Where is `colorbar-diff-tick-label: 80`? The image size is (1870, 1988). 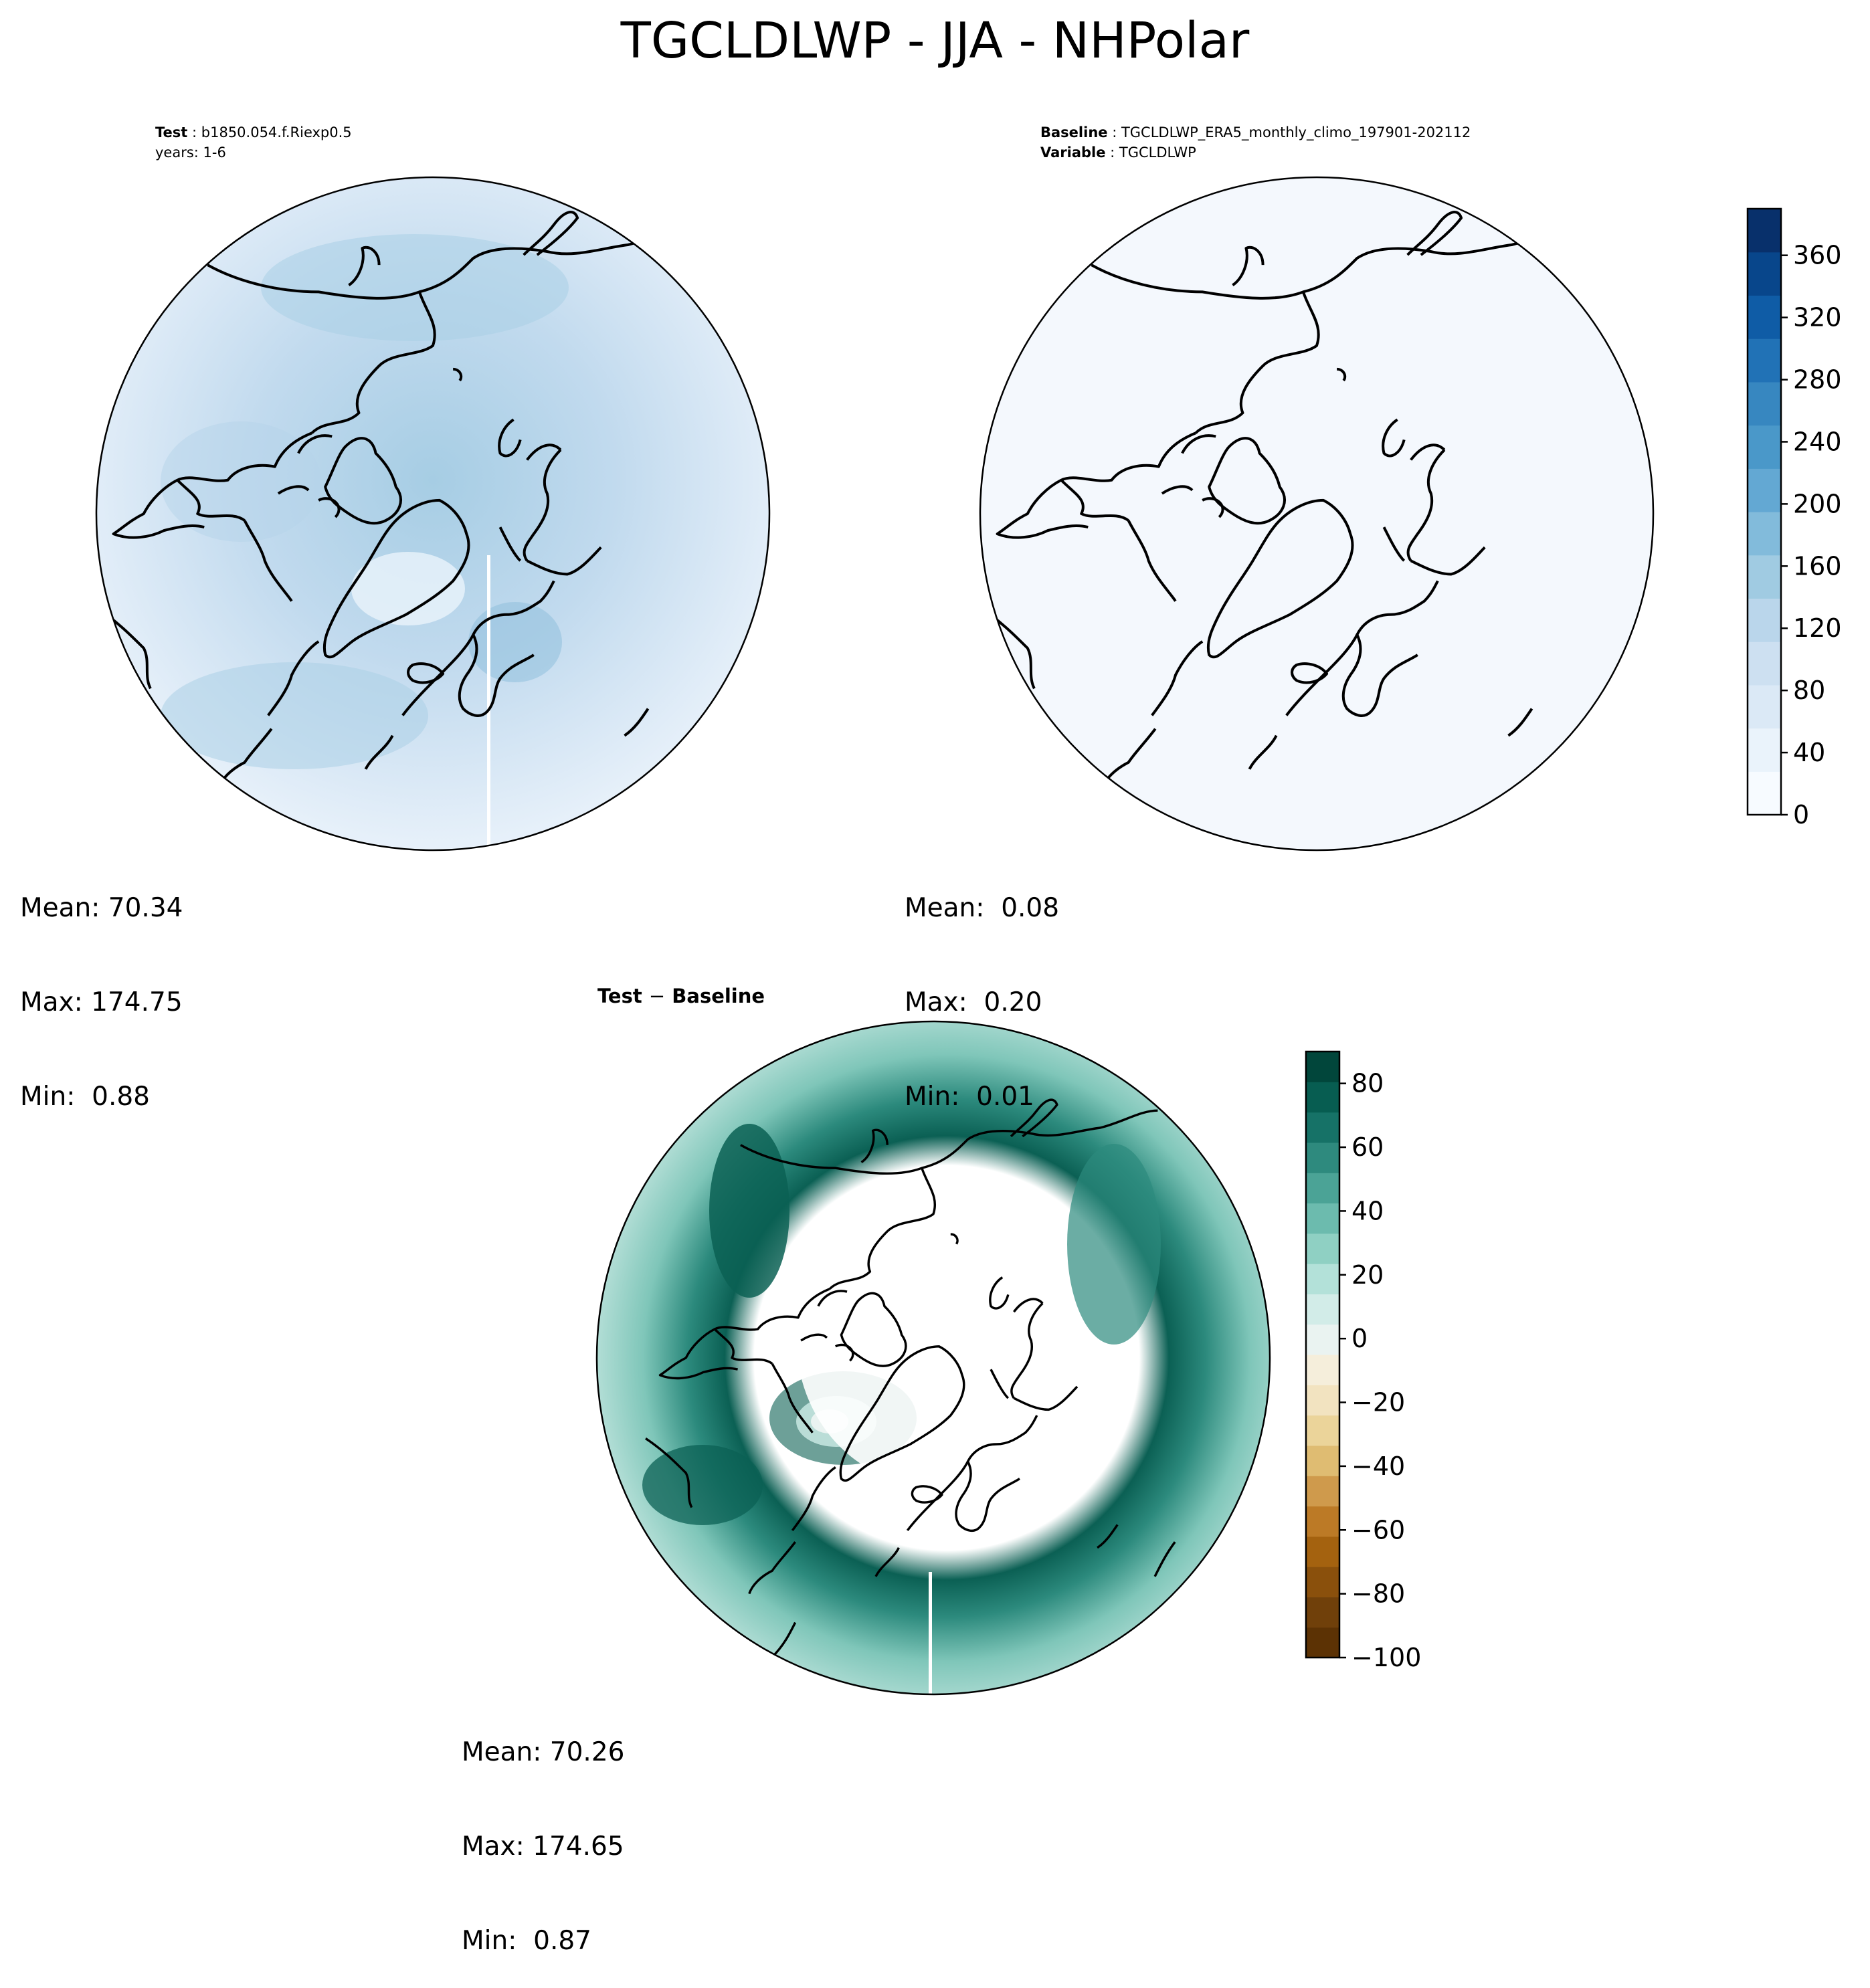
colorbar-diff-tick-label: 80 is located at coordinates (1368, 1083).